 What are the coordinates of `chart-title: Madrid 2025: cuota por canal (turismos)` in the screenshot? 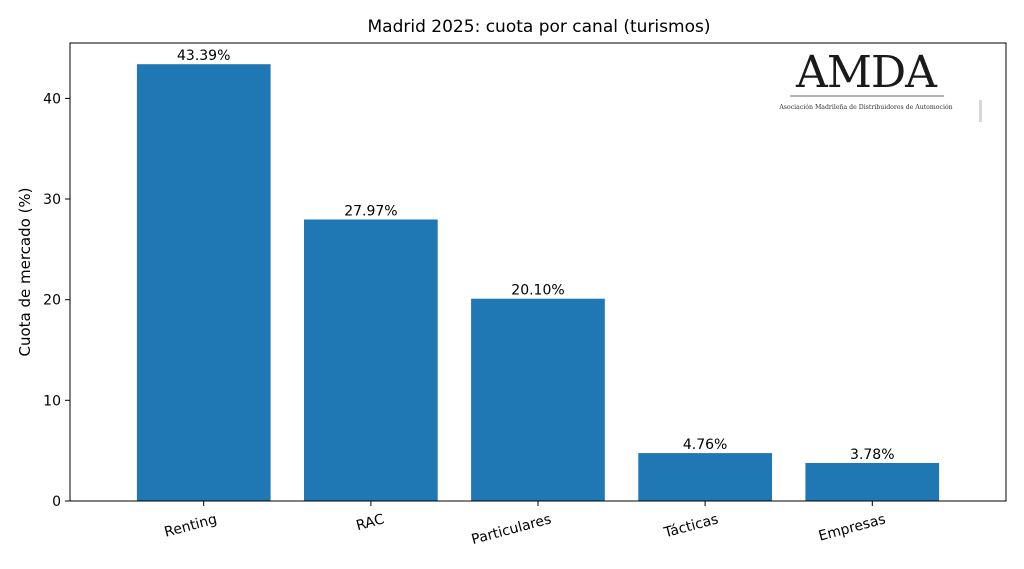 It's located at (539, 27).